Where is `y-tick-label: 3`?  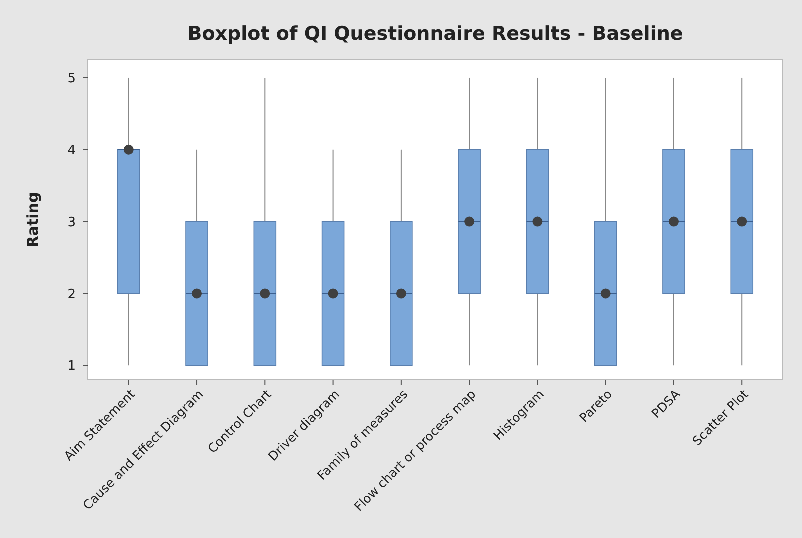
y-tick-label: 3 is located at coordinates (72, 222).